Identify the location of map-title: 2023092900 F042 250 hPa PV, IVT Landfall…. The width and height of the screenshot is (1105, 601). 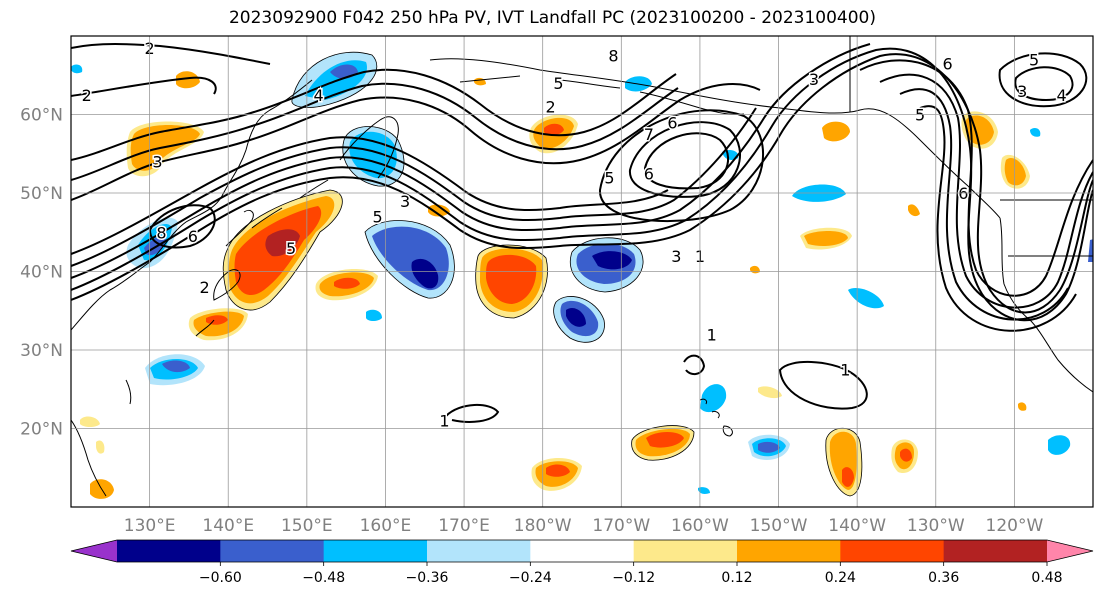
(552, 18).